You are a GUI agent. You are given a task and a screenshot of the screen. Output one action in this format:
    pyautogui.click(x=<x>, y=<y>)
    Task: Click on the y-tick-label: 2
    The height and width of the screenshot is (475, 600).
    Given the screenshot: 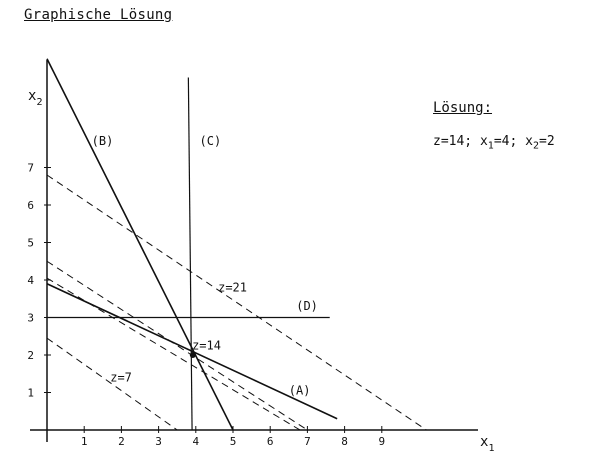 What is the action you would take?
    pyautogui.click(x=30, y=355)
    